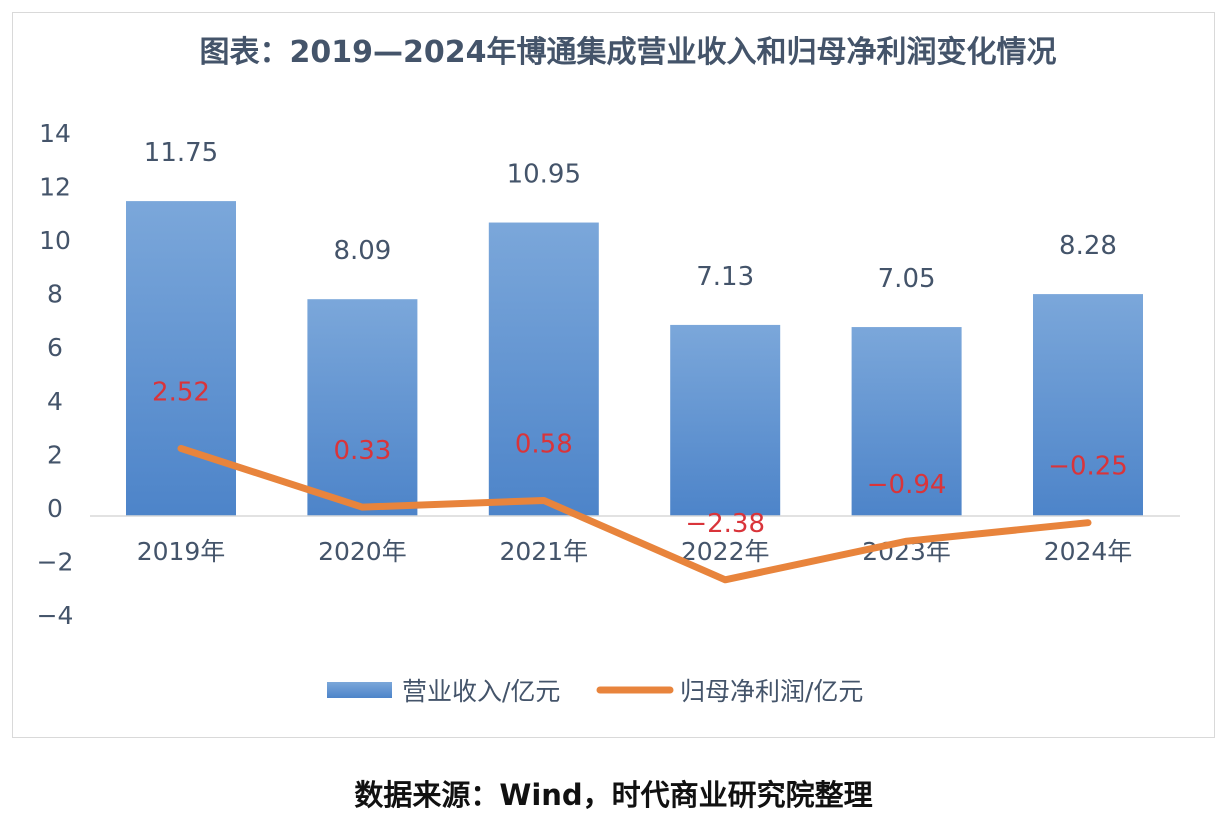 Image resolution: width=1227 pixels, height=830 pixels. Describe the element at coordinates (1088, 467) in the screenshot. I see `line-value-label: −0.25` at that location.